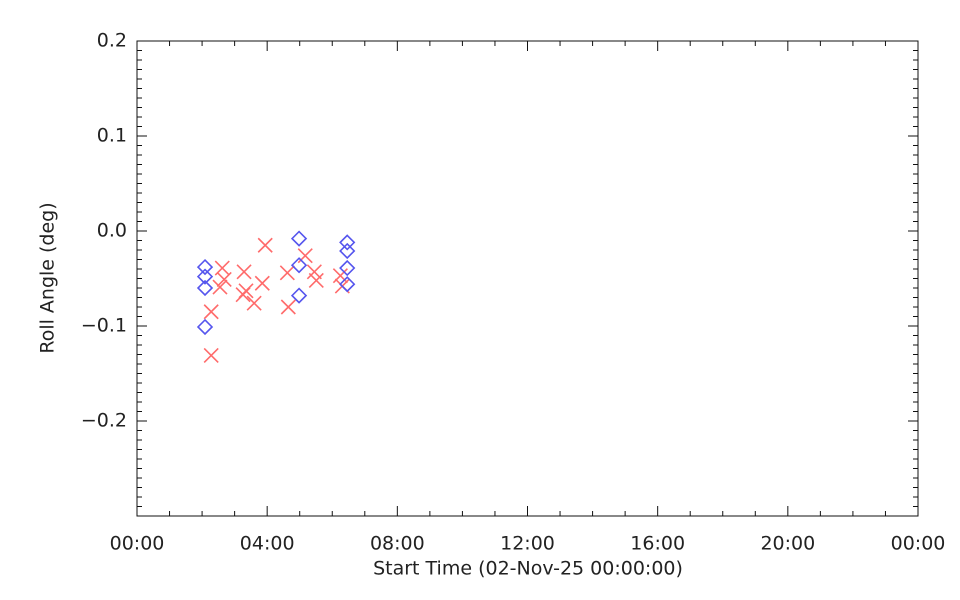  I want to click on y-tick-label: −0.1, so click(104, 326).